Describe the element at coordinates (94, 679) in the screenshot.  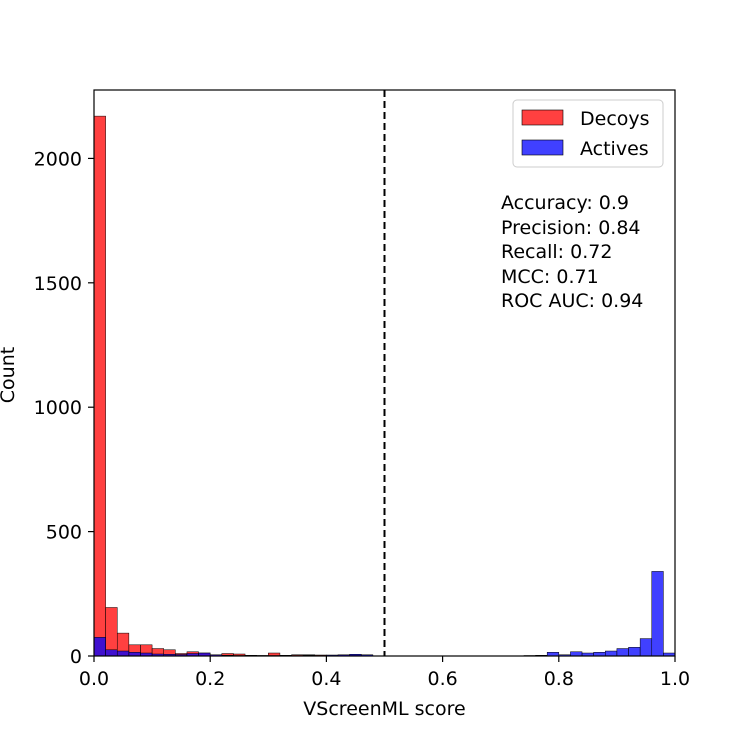
I see `x-tick-label: 0.0` at that location.